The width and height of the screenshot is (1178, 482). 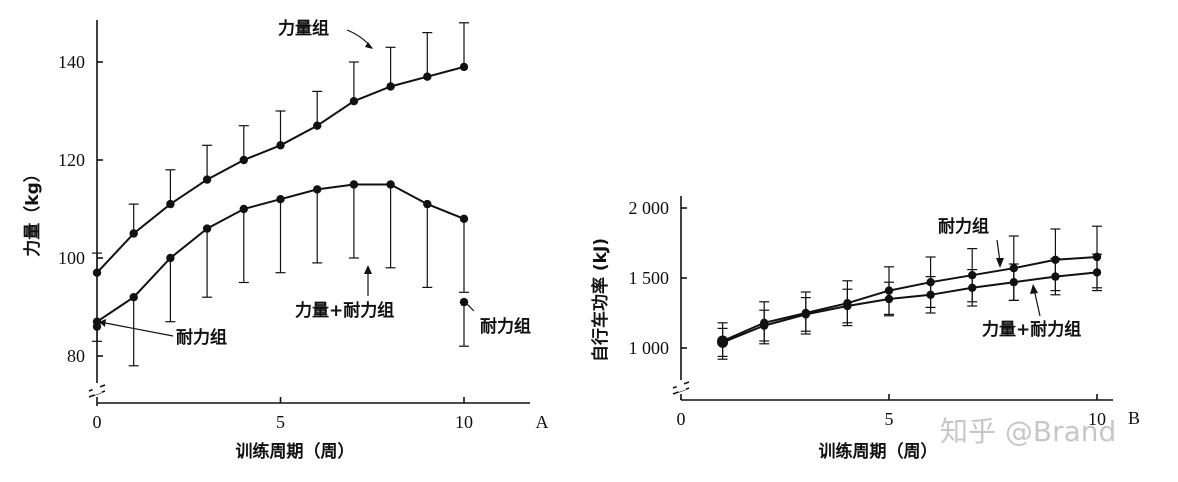 I want to click on panel-b-y-tick-label: 1 000, so click(x=649, y=348).